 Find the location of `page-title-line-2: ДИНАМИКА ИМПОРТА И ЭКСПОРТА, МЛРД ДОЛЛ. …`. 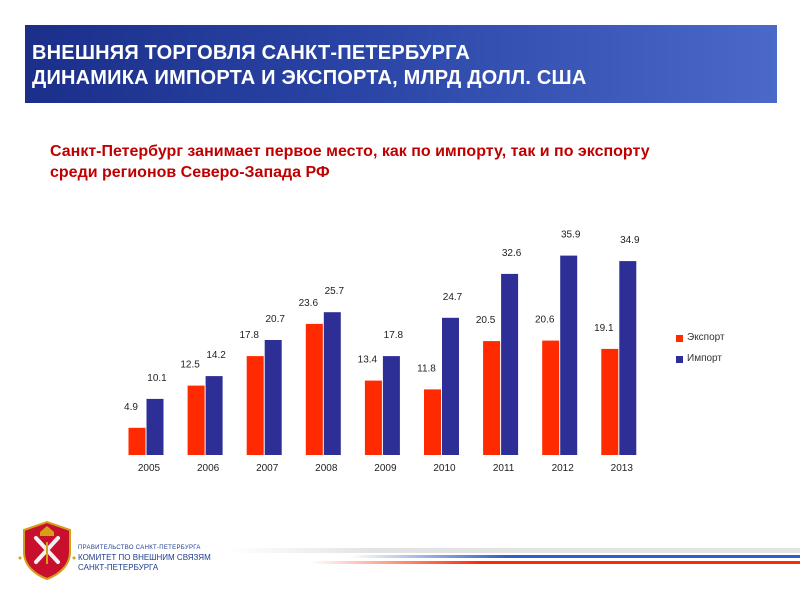

page-title-line-2: ДИНАМИКА ИМПОРТА И ЭКСПОРТА, МЛРД ДОЛЛ. … is located at coordinates (309, 78).